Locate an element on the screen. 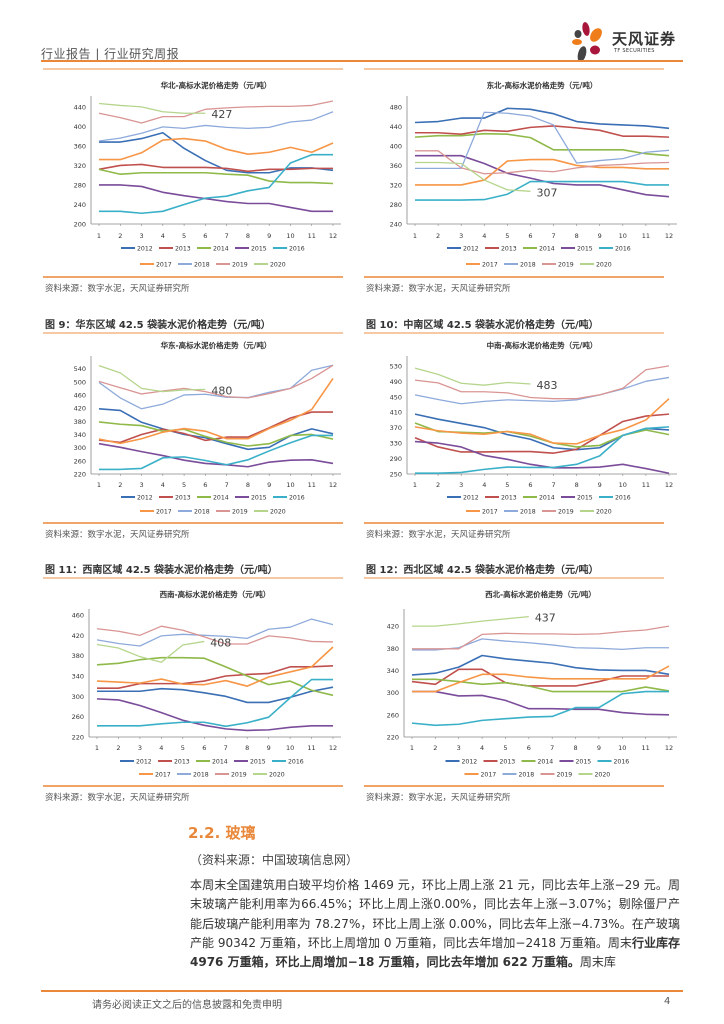  y-tick-label: 300 is located at coordinates (78, 697).